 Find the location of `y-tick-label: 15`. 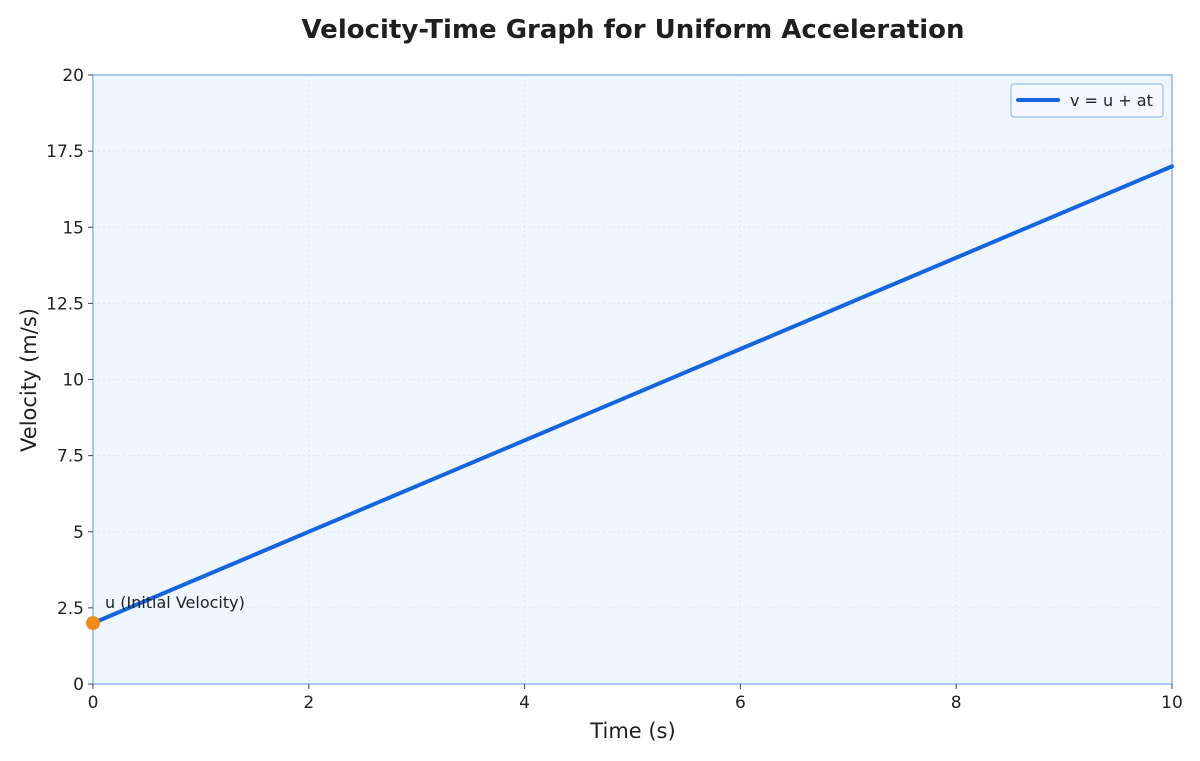

y-tick-label: 15 is located at coordinates (73, 228).